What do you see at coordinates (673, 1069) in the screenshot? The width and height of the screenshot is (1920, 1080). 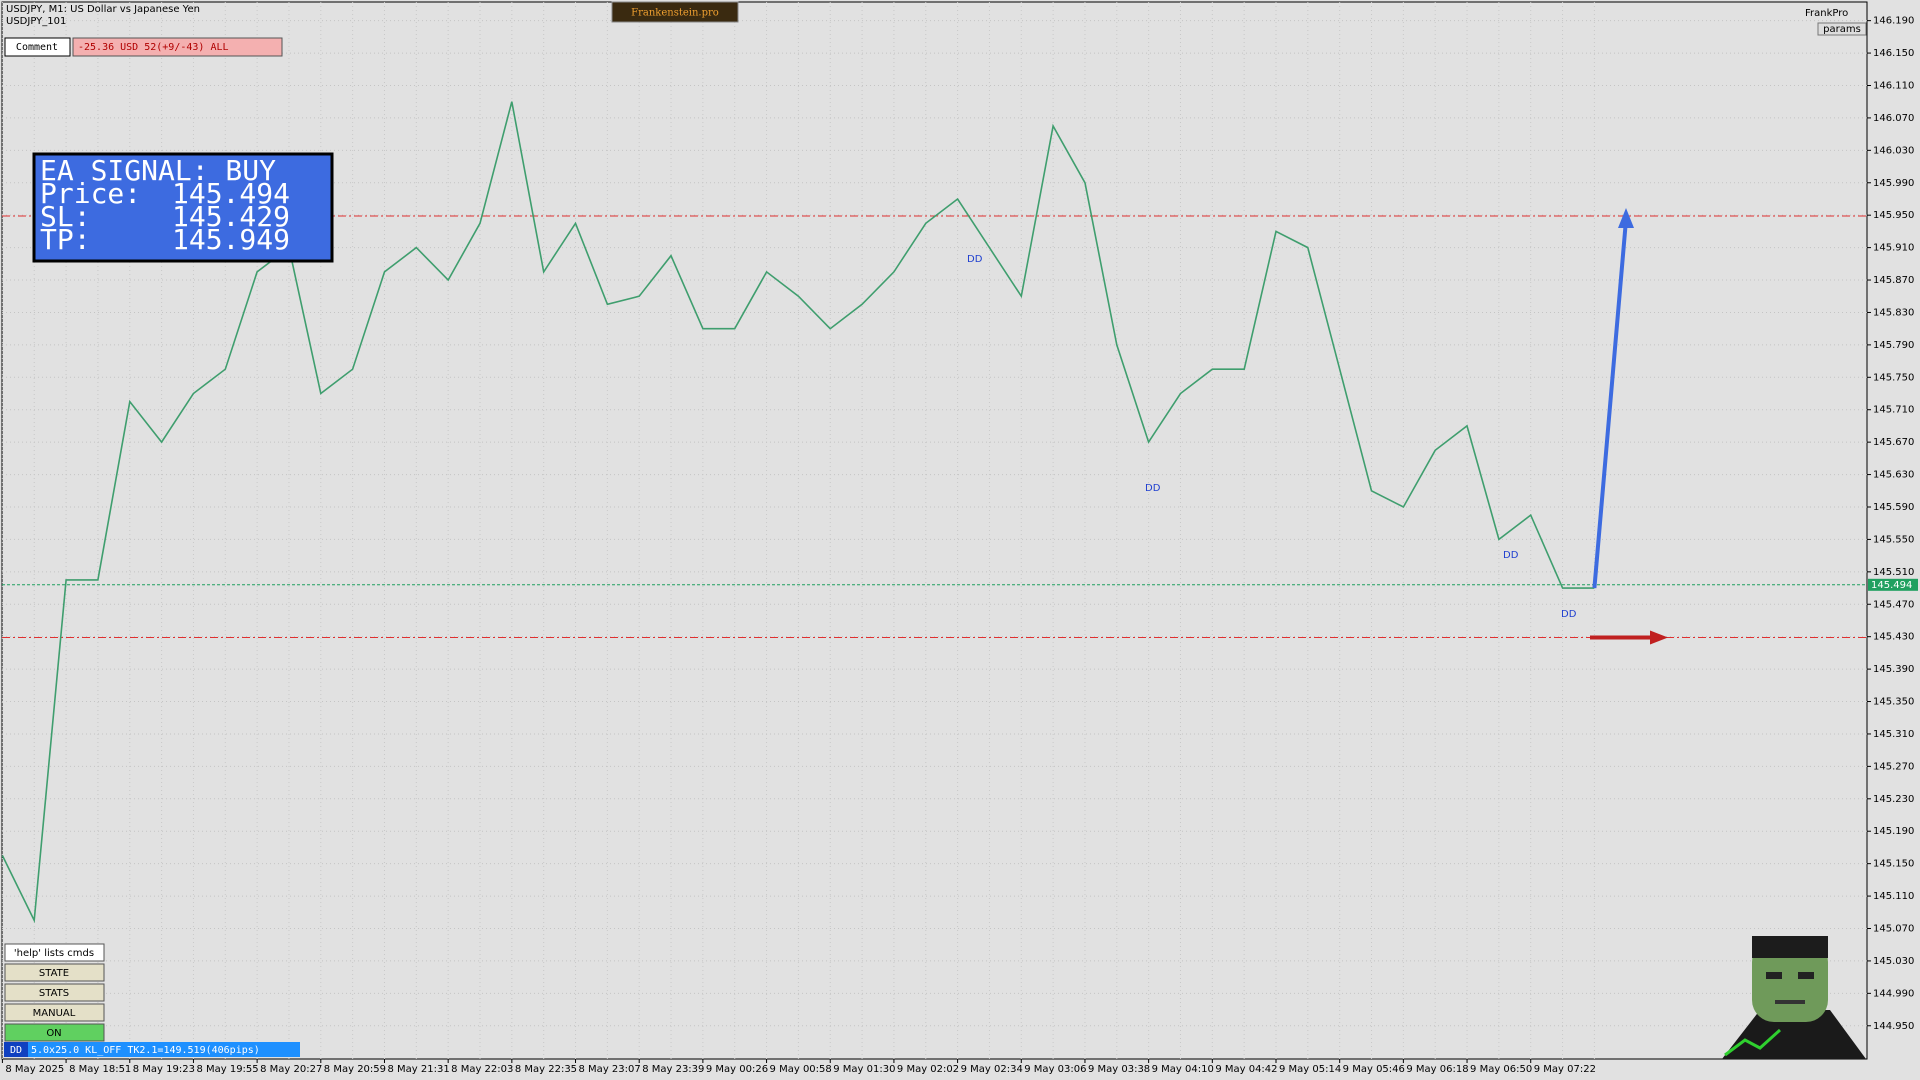 I see `x-tick-label: 8 May 23:39` at bounding box center [673, 1069].